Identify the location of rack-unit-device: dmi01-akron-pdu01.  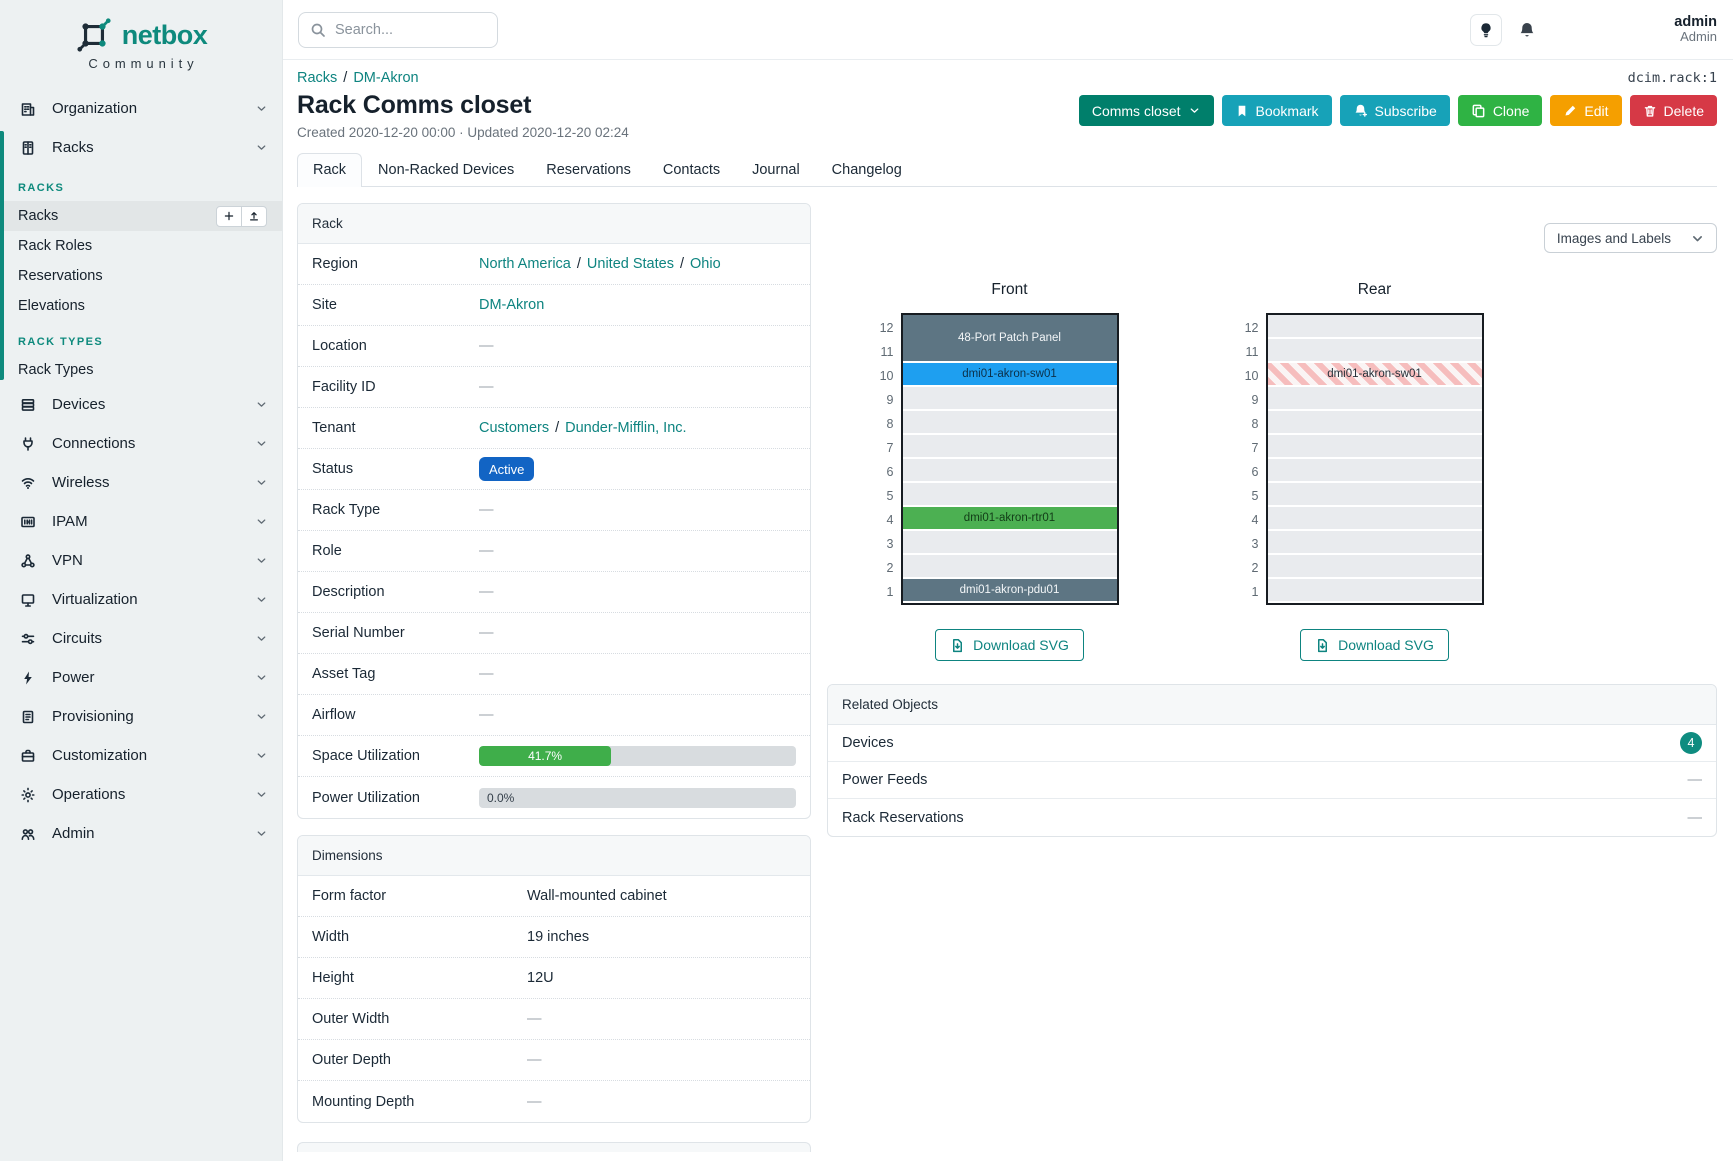
(1009, 590).